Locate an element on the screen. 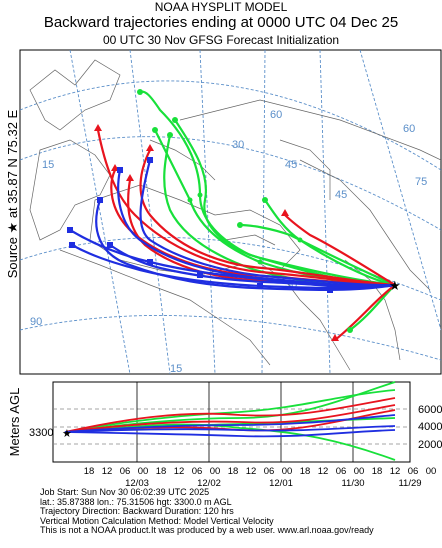 Image resolution: width=442 pixels, height=548 pixels. lat-label-15: 15 is located at coordinates (176, 369).